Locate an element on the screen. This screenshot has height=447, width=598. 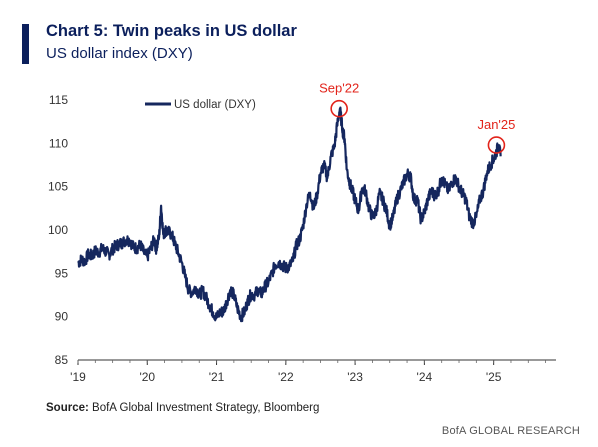
x-tick-label: '22 is located at coordinates (286, 377).